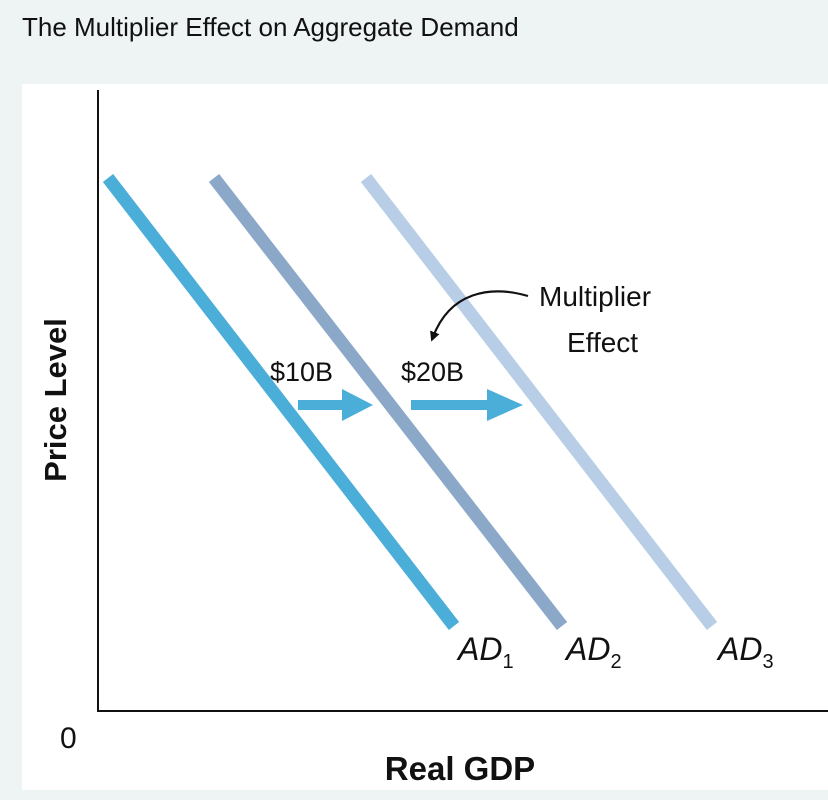 This screenshot has width=828, height=800. I want to click on ad2-label: AD2, so click(593, 652).